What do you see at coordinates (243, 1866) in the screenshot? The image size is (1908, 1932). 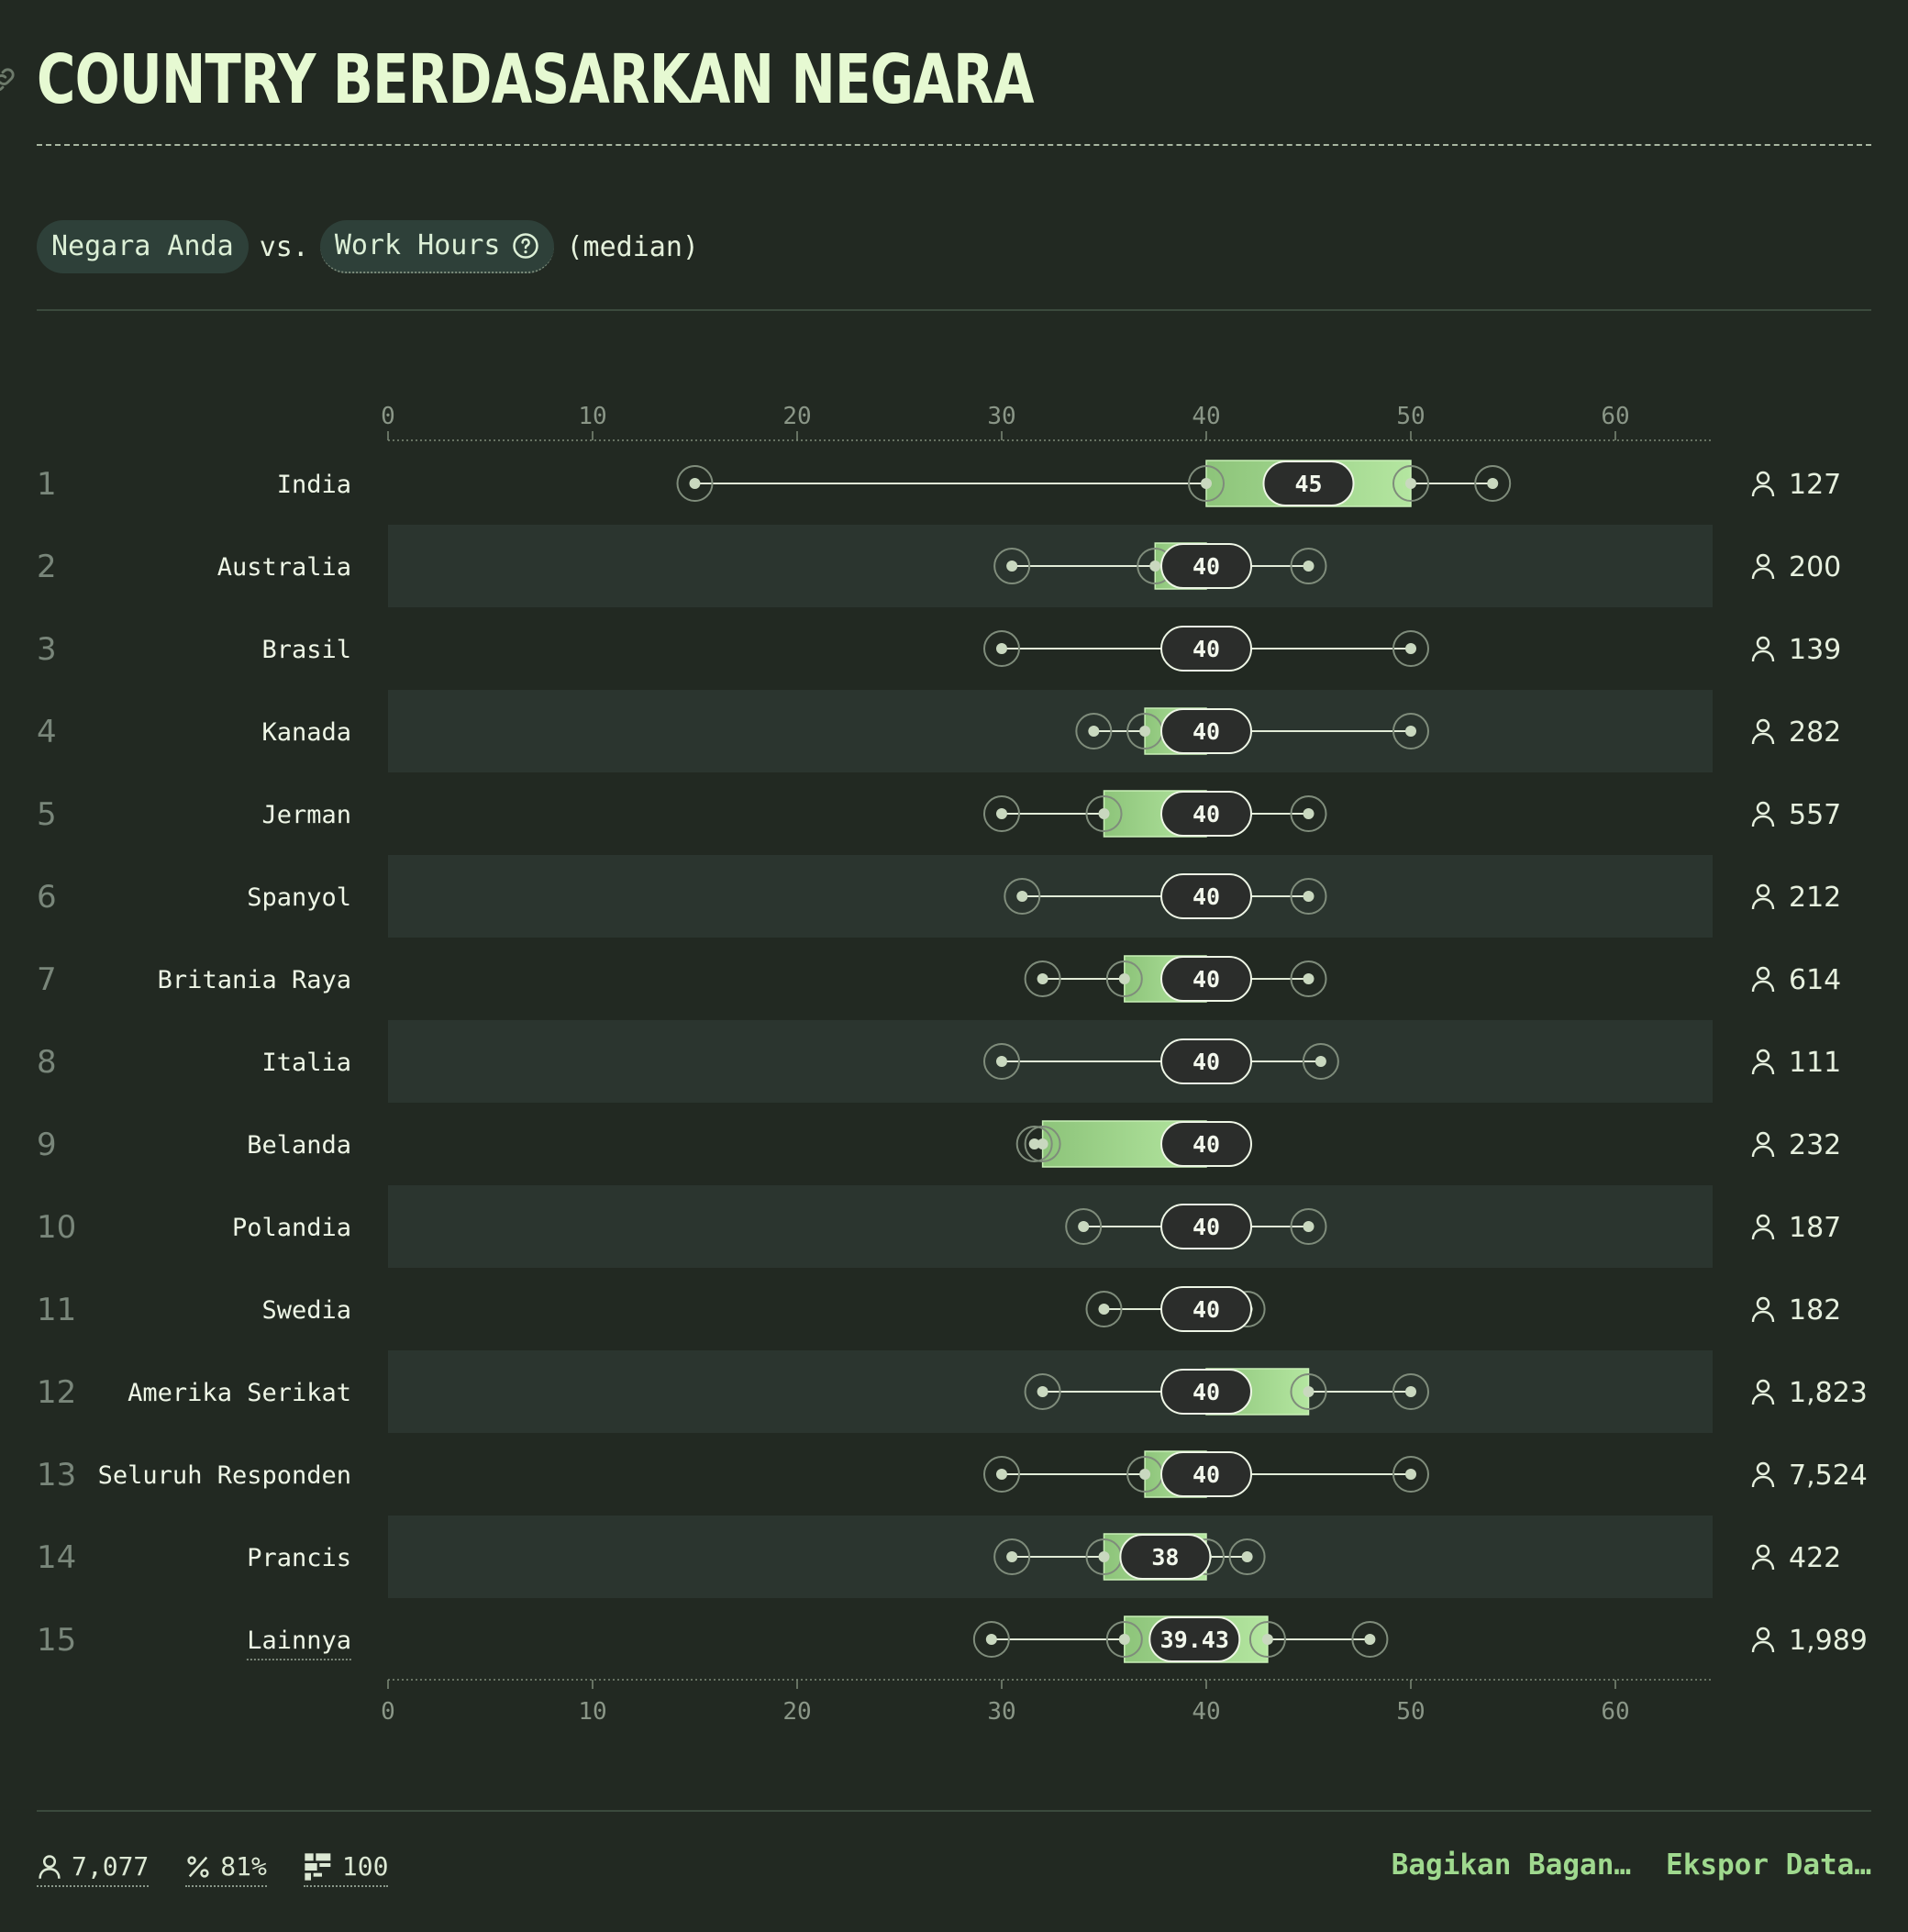 I see `percent-value: 81%` at bounding box center [243, 1866].